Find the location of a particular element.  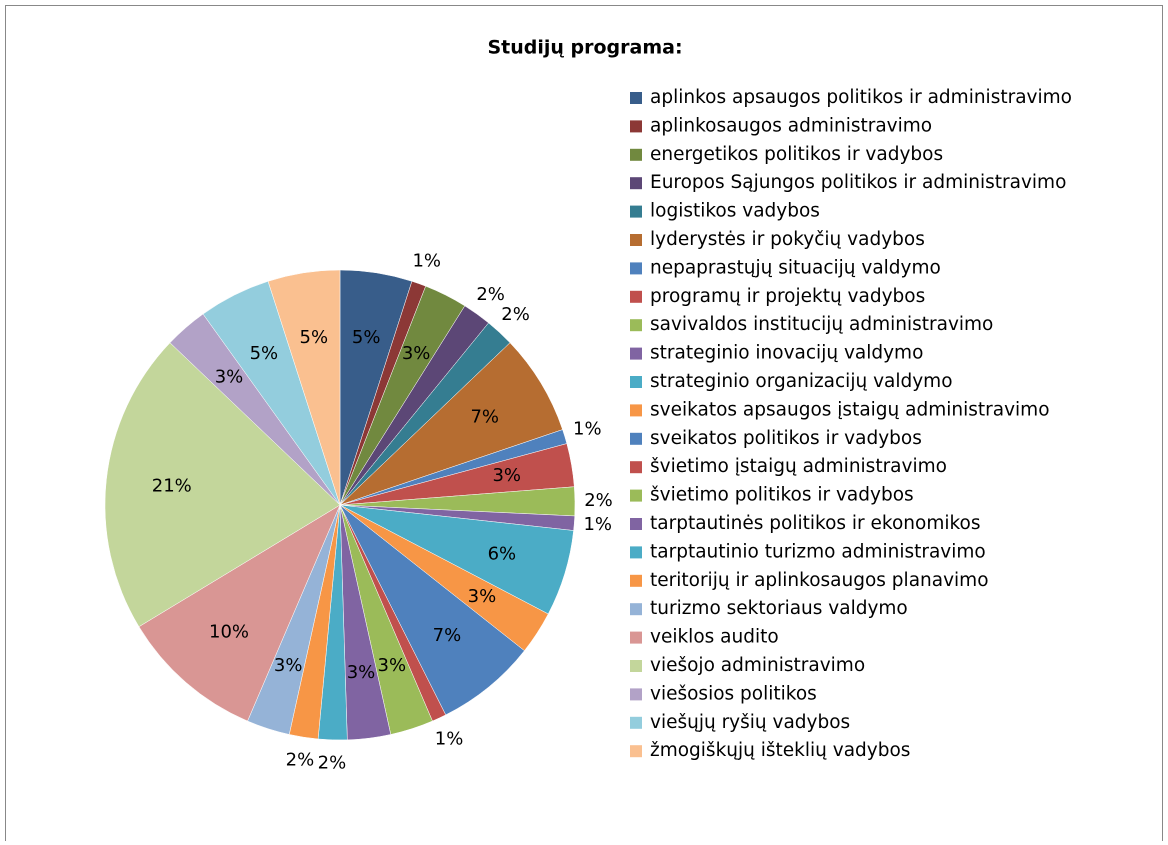

legend-label: sveikatos politikos ir vadybos is located at coordinates (786, 438).